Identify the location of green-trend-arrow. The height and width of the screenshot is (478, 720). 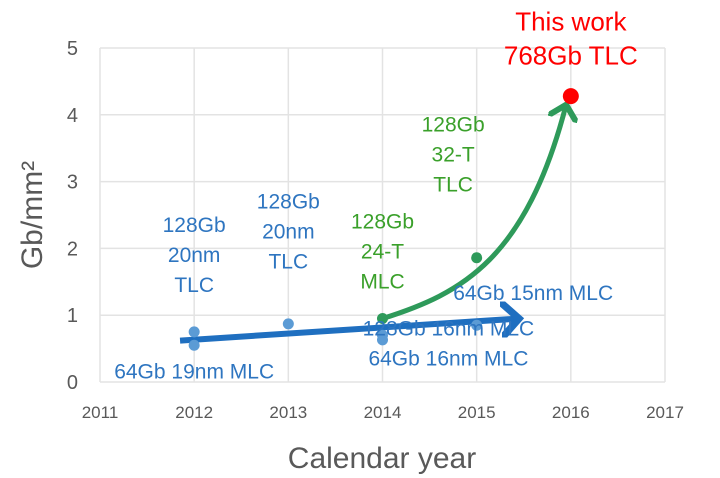
(474, 213).